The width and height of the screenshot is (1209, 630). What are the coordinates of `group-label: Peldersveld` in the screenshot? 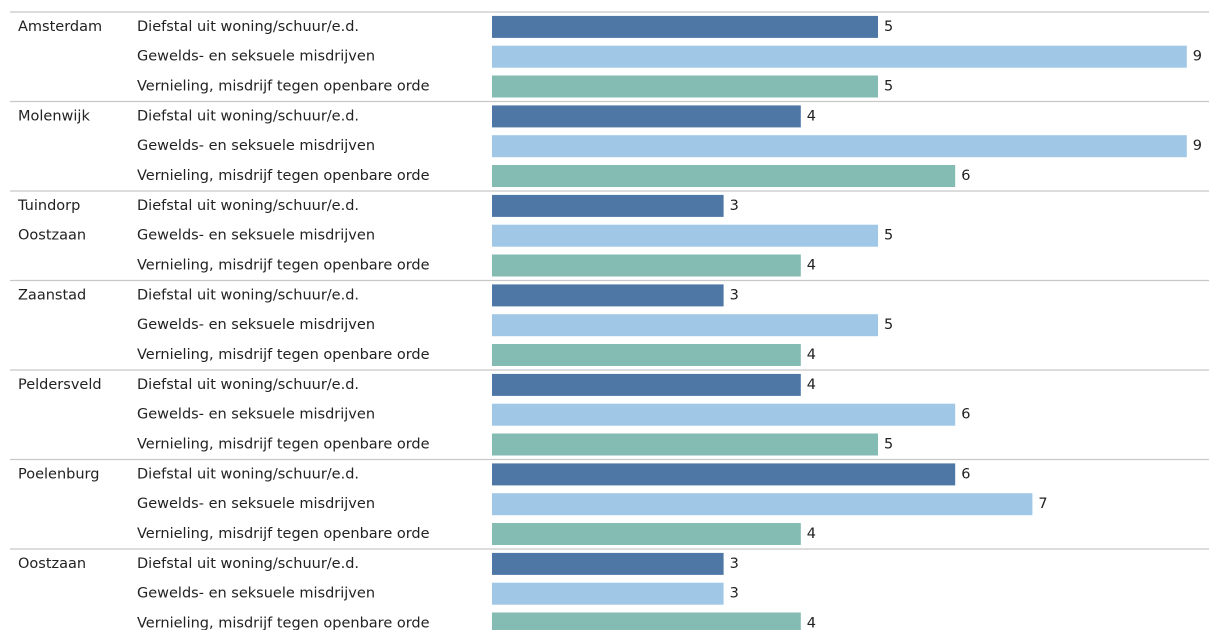 It's located at (60, 385).